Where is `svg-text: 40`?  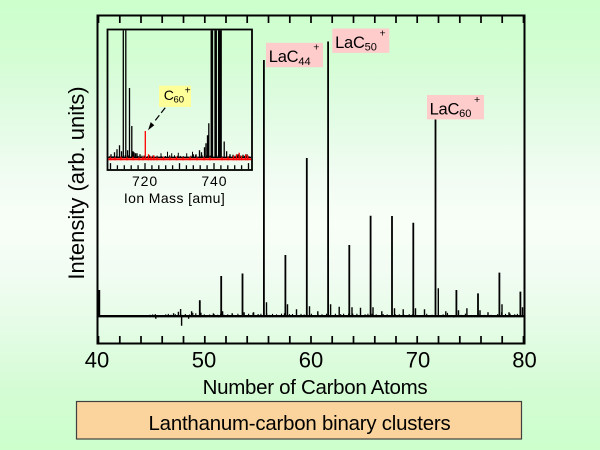 svg-text: 40 is located at coordinates (97, 360).